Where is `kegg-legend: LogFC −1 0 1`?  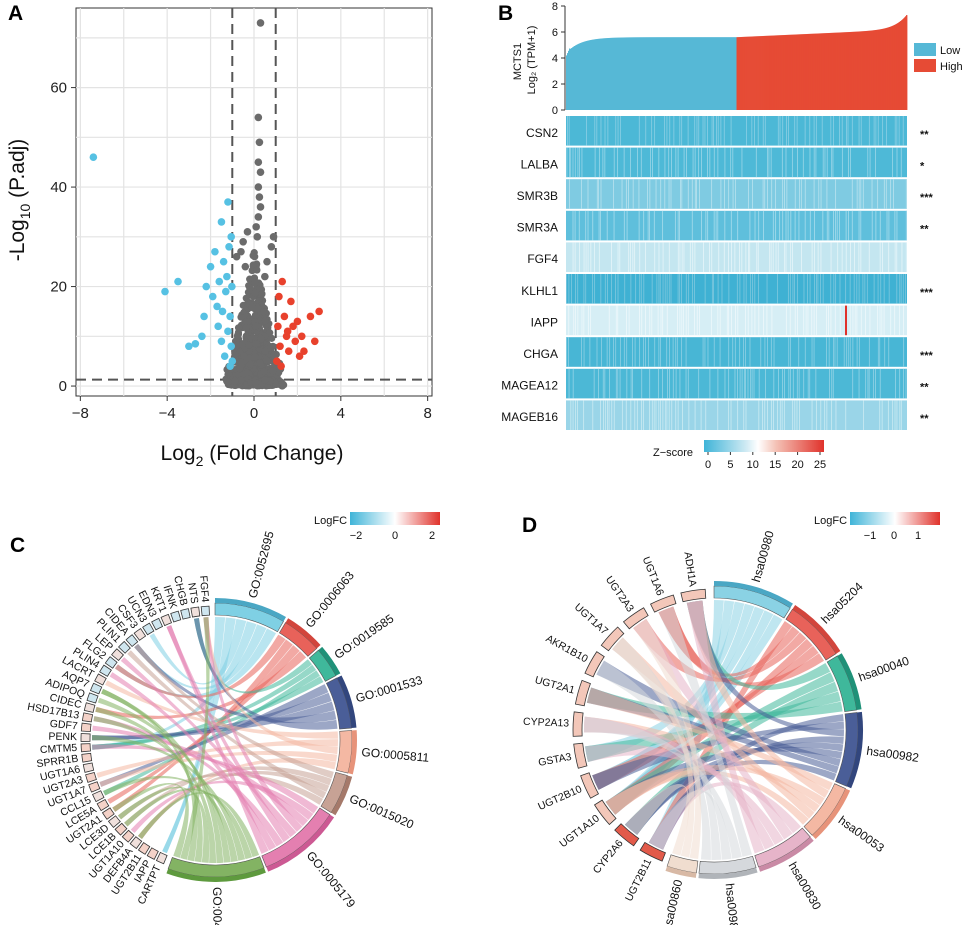 kegg-legend: LogFC −1 0 1 is located at coordinates (877, 527).